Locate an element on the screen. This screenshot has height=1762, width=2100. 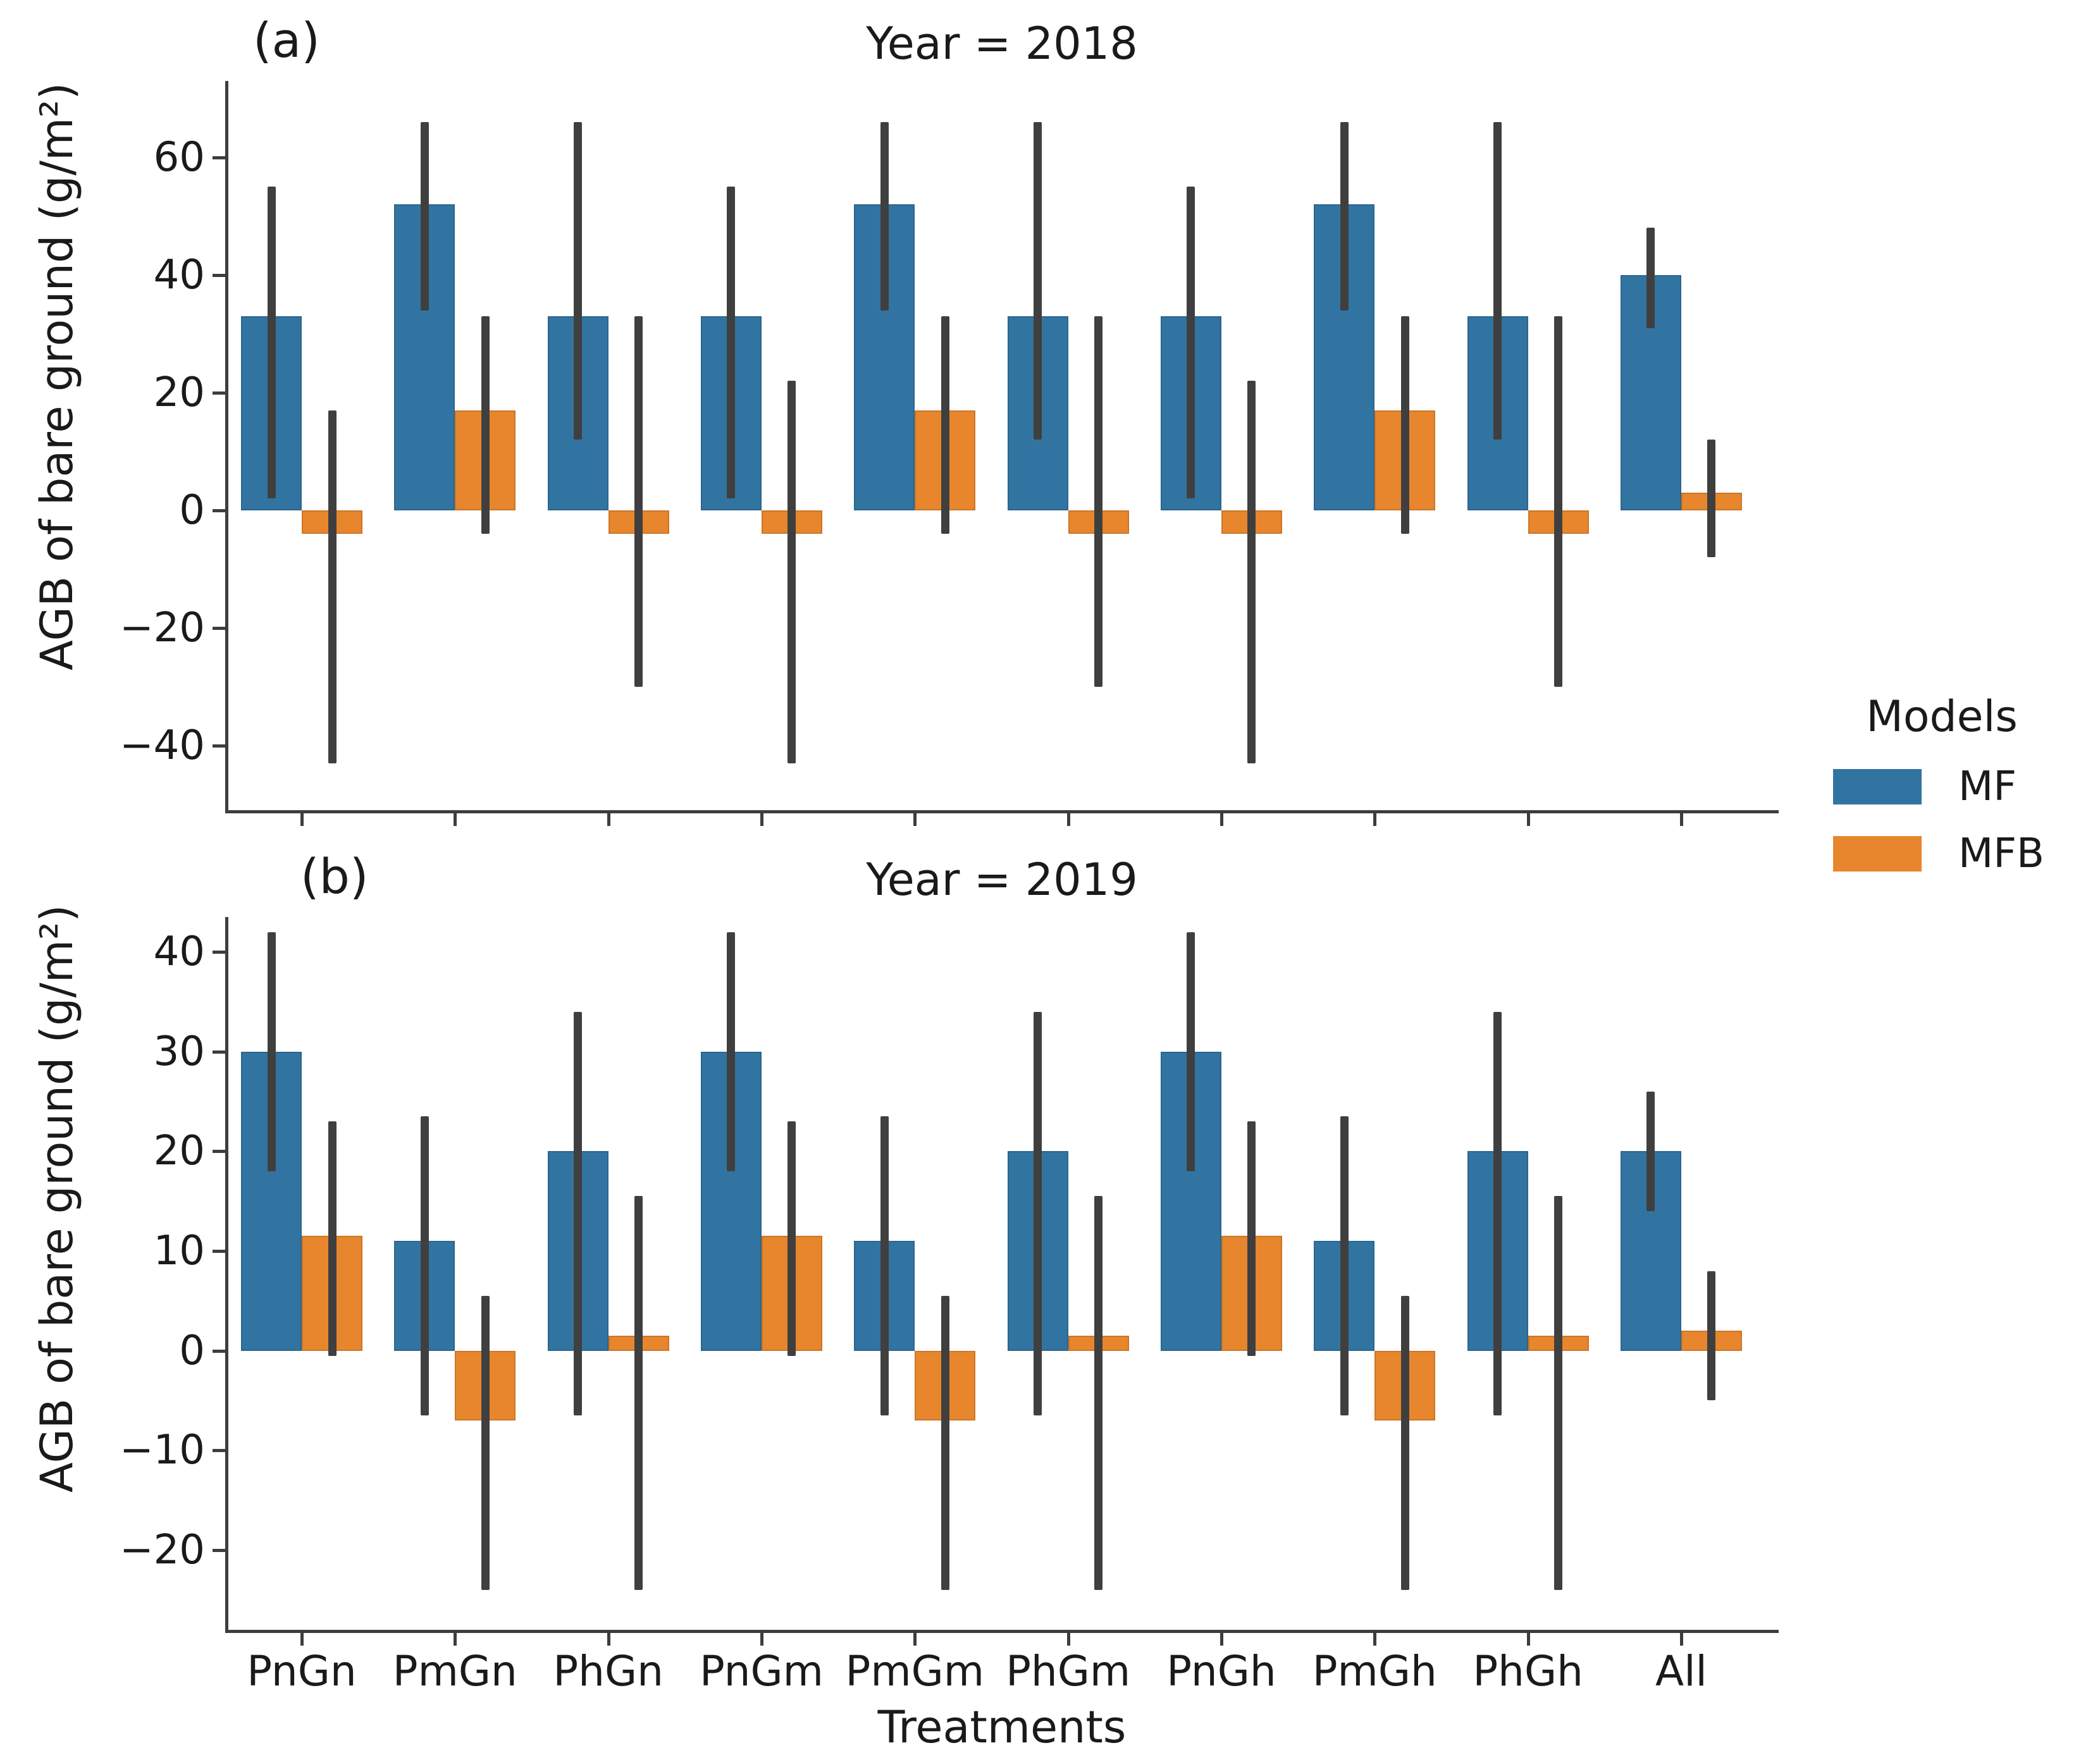
panel-b-y-axis-label: AGB of bare ground (g/m²) is located at coordinates (57, 1199).